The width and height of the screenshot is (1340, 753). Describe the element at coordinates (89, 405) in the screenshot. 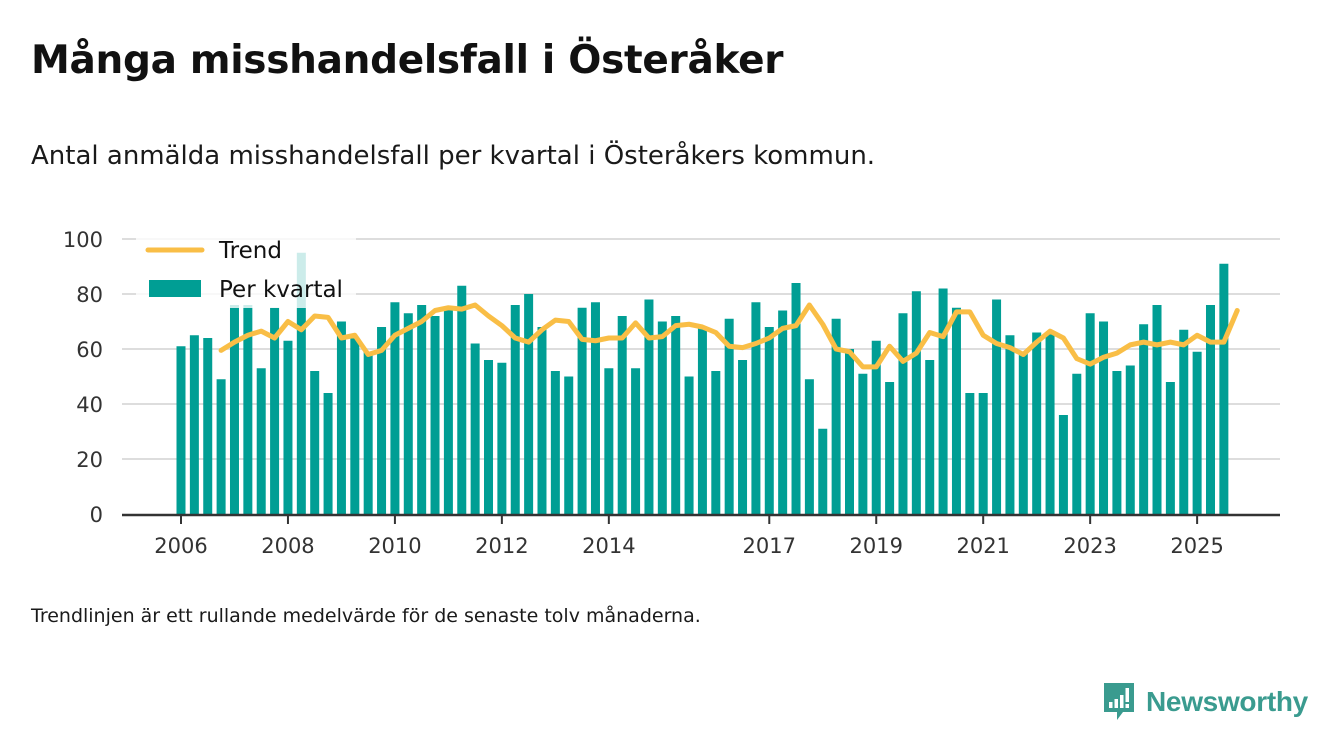

I see `y-tick-label: 40` at that location.